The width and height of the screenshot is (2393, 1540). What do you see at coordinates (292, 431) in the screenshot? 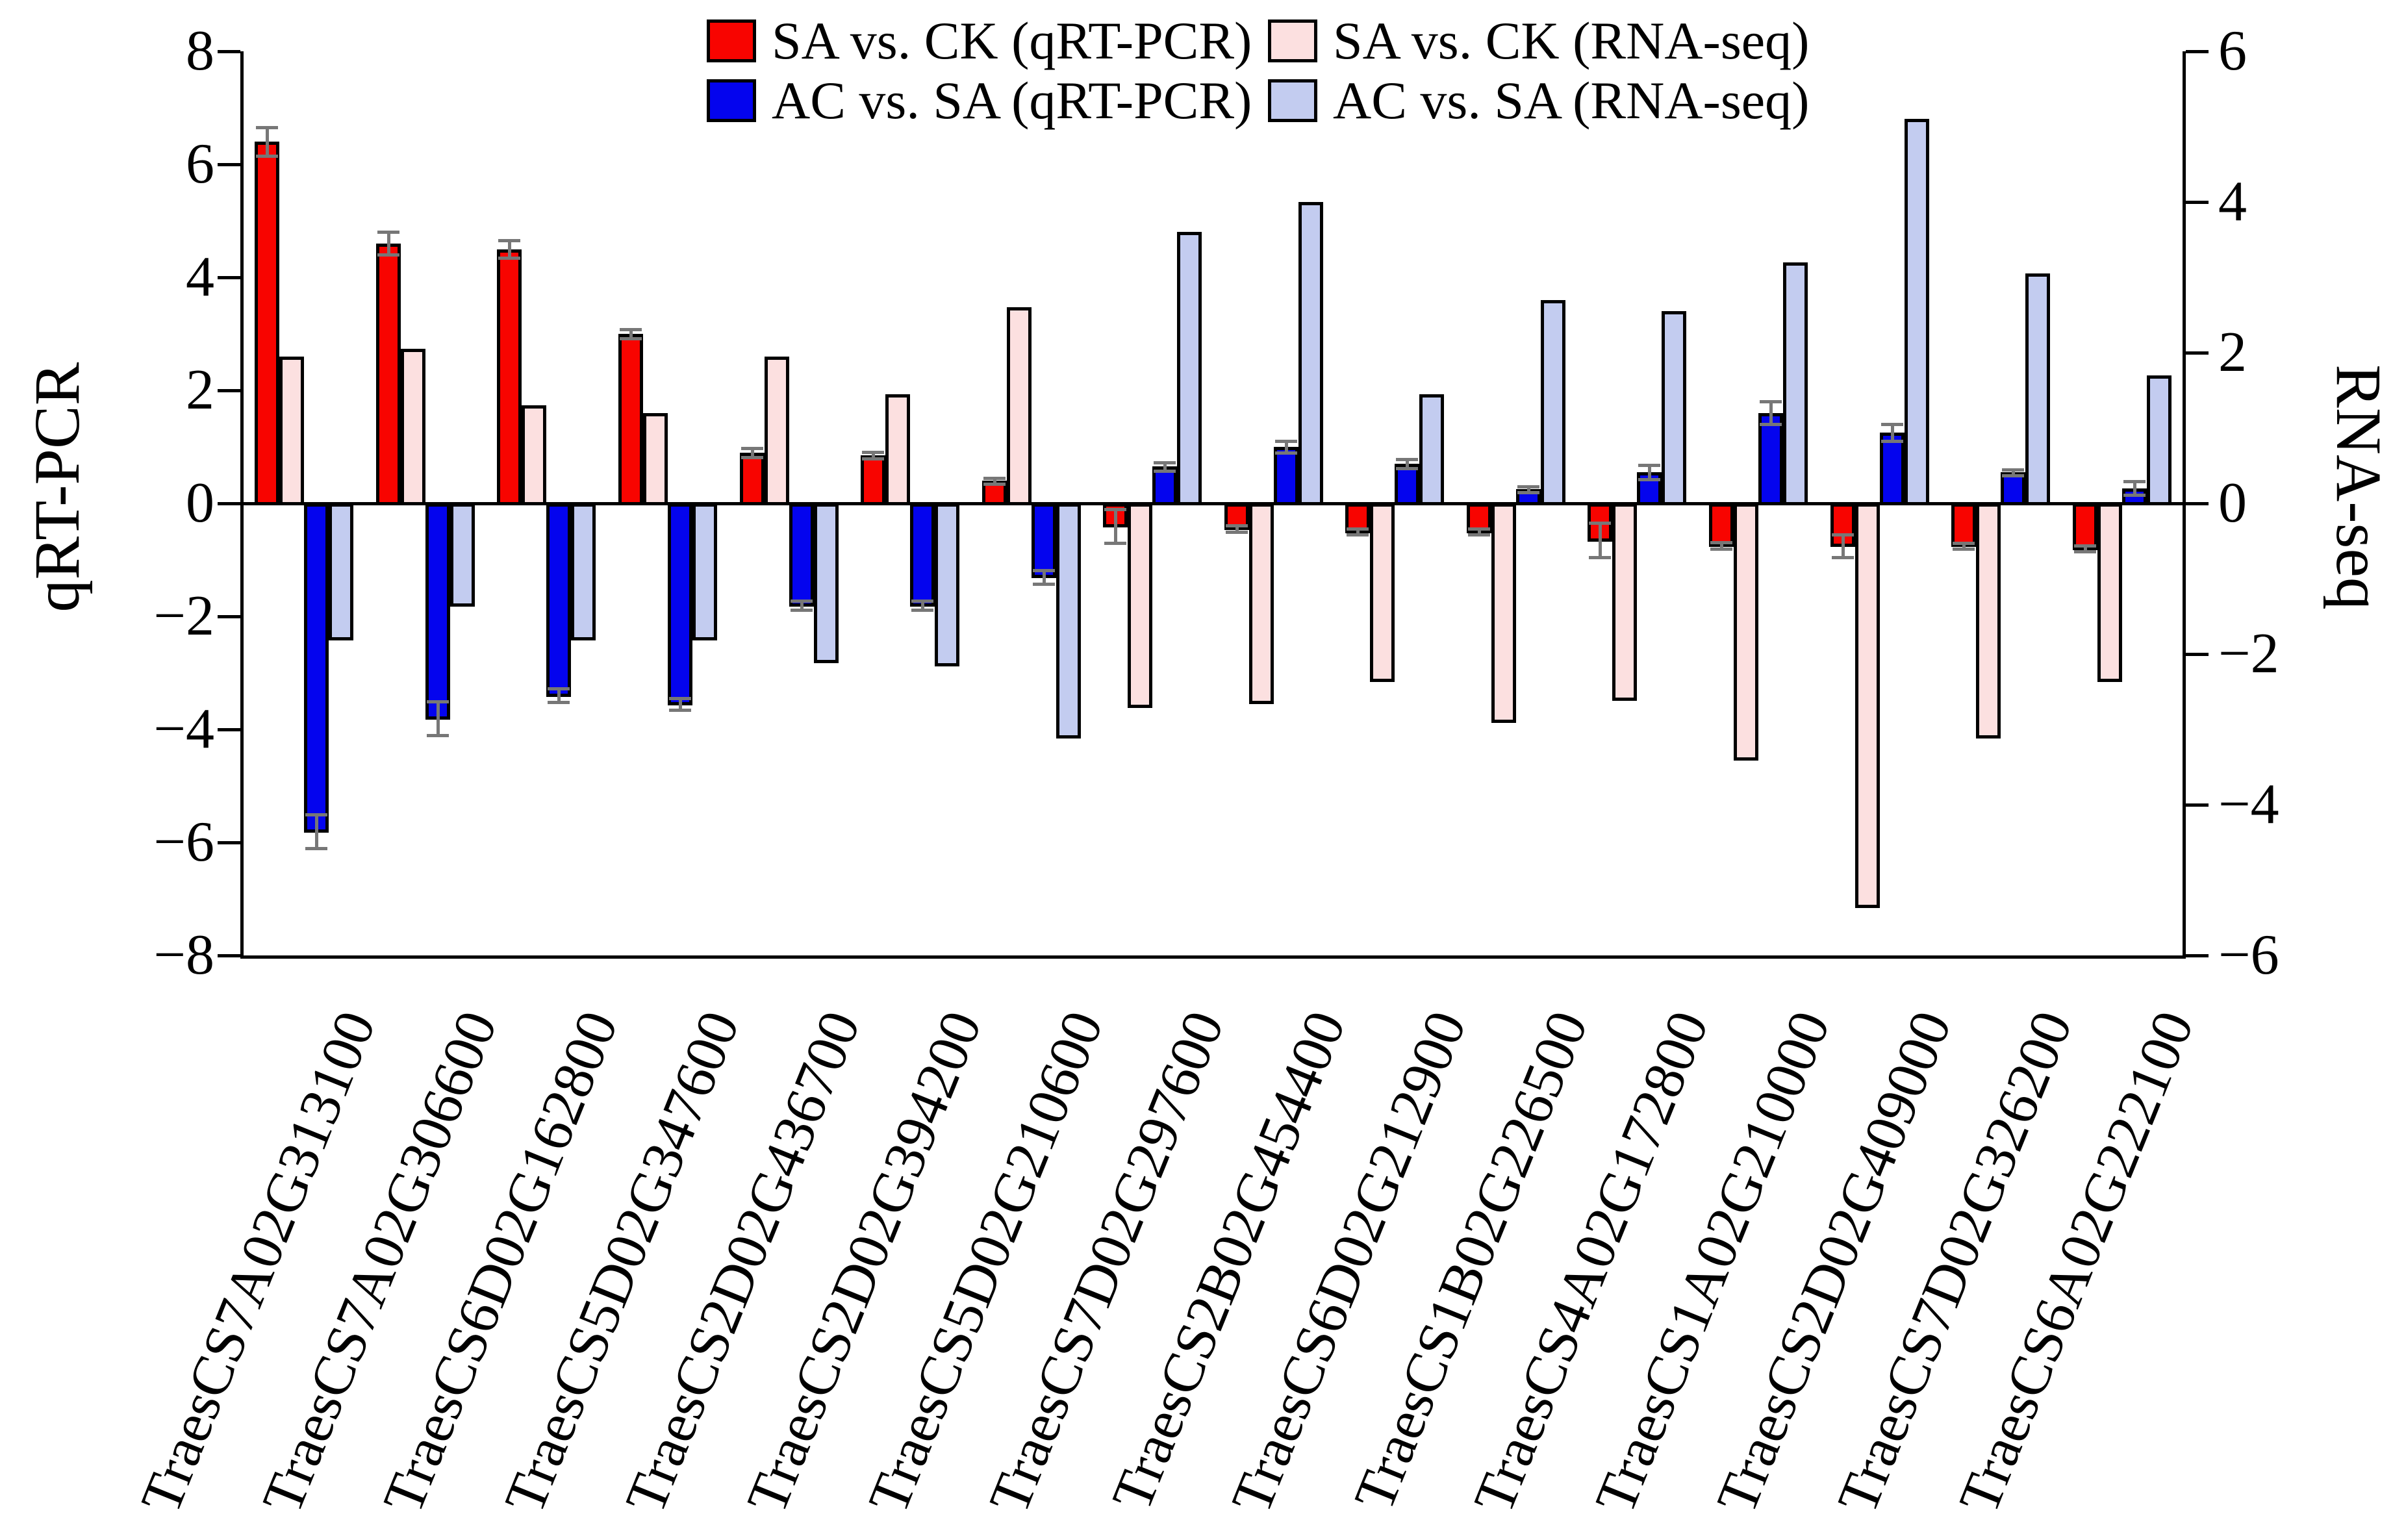
I see `bar-pink-TraesCS7A02G313100` at bounding box center [292, 431].